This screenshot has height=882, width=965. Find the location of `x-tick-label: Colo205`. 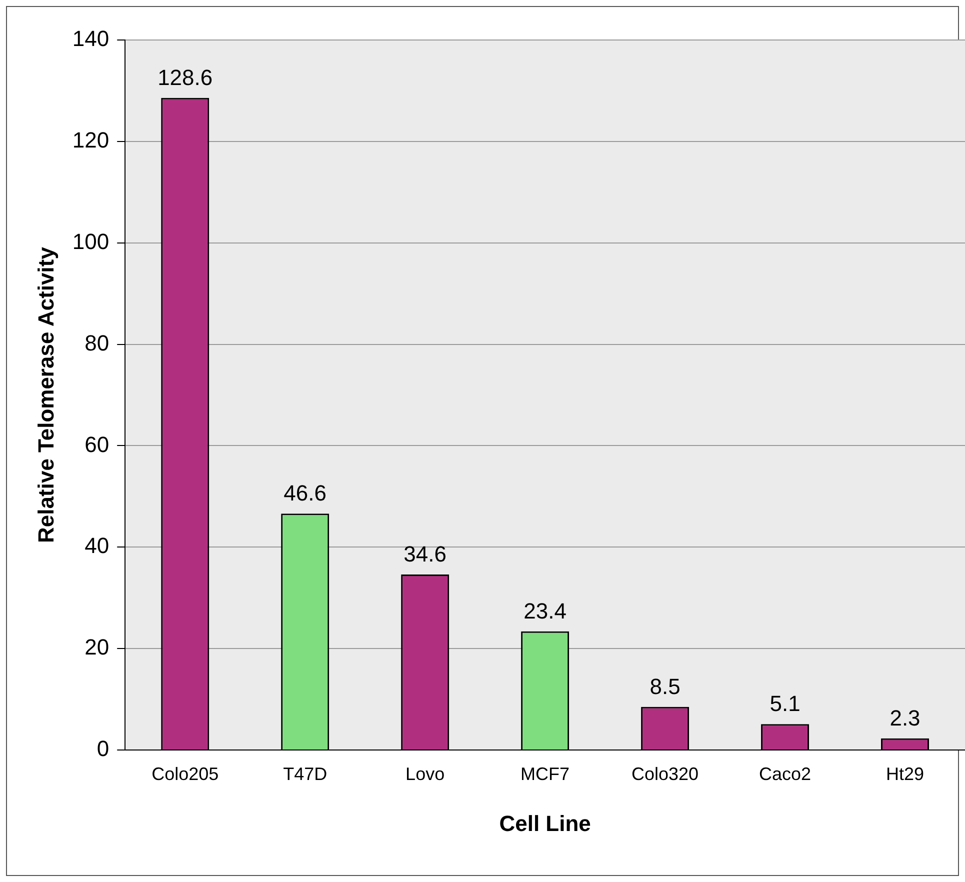

x-tick-label: Colo205 is located at coordinates (185, 774).